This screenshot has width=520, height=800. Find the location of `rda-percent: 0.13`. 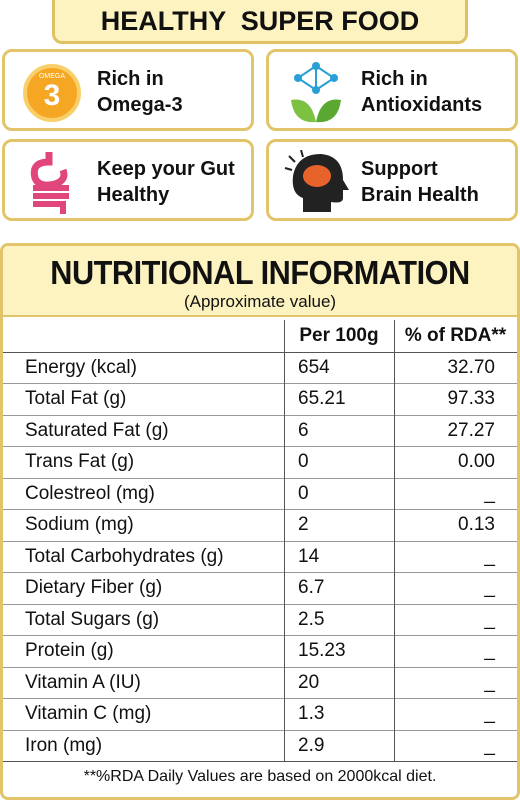

rda-percent: 0.13 is located at coordinates (476, 524).